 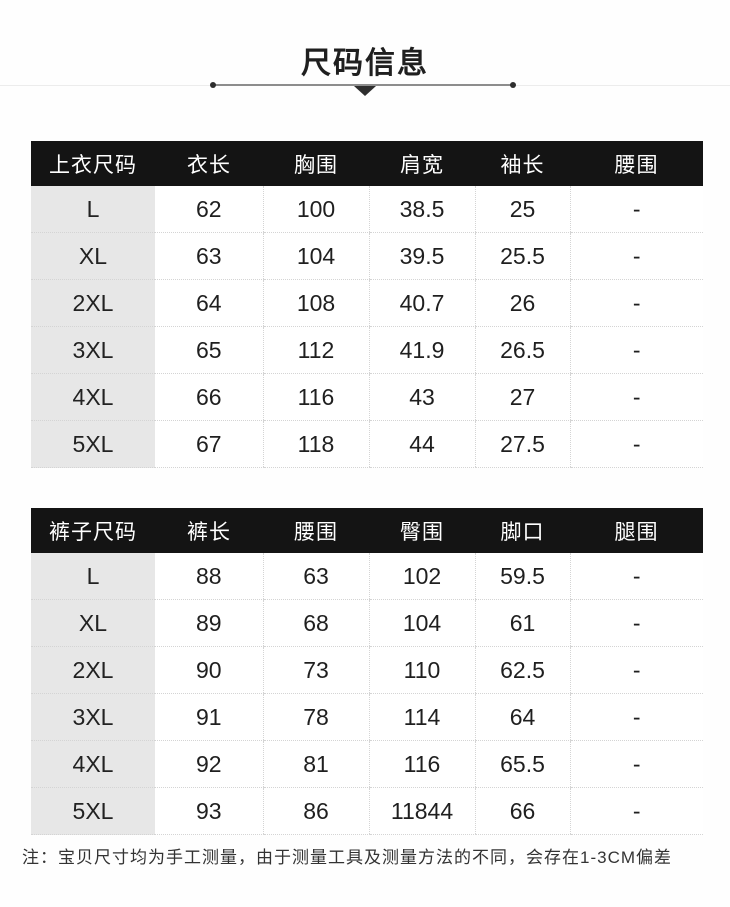 What do you see at coordinates (421, 303) in the screenshot?
I see `measurement-cell: 40.7` at bounding box center [421, 303].